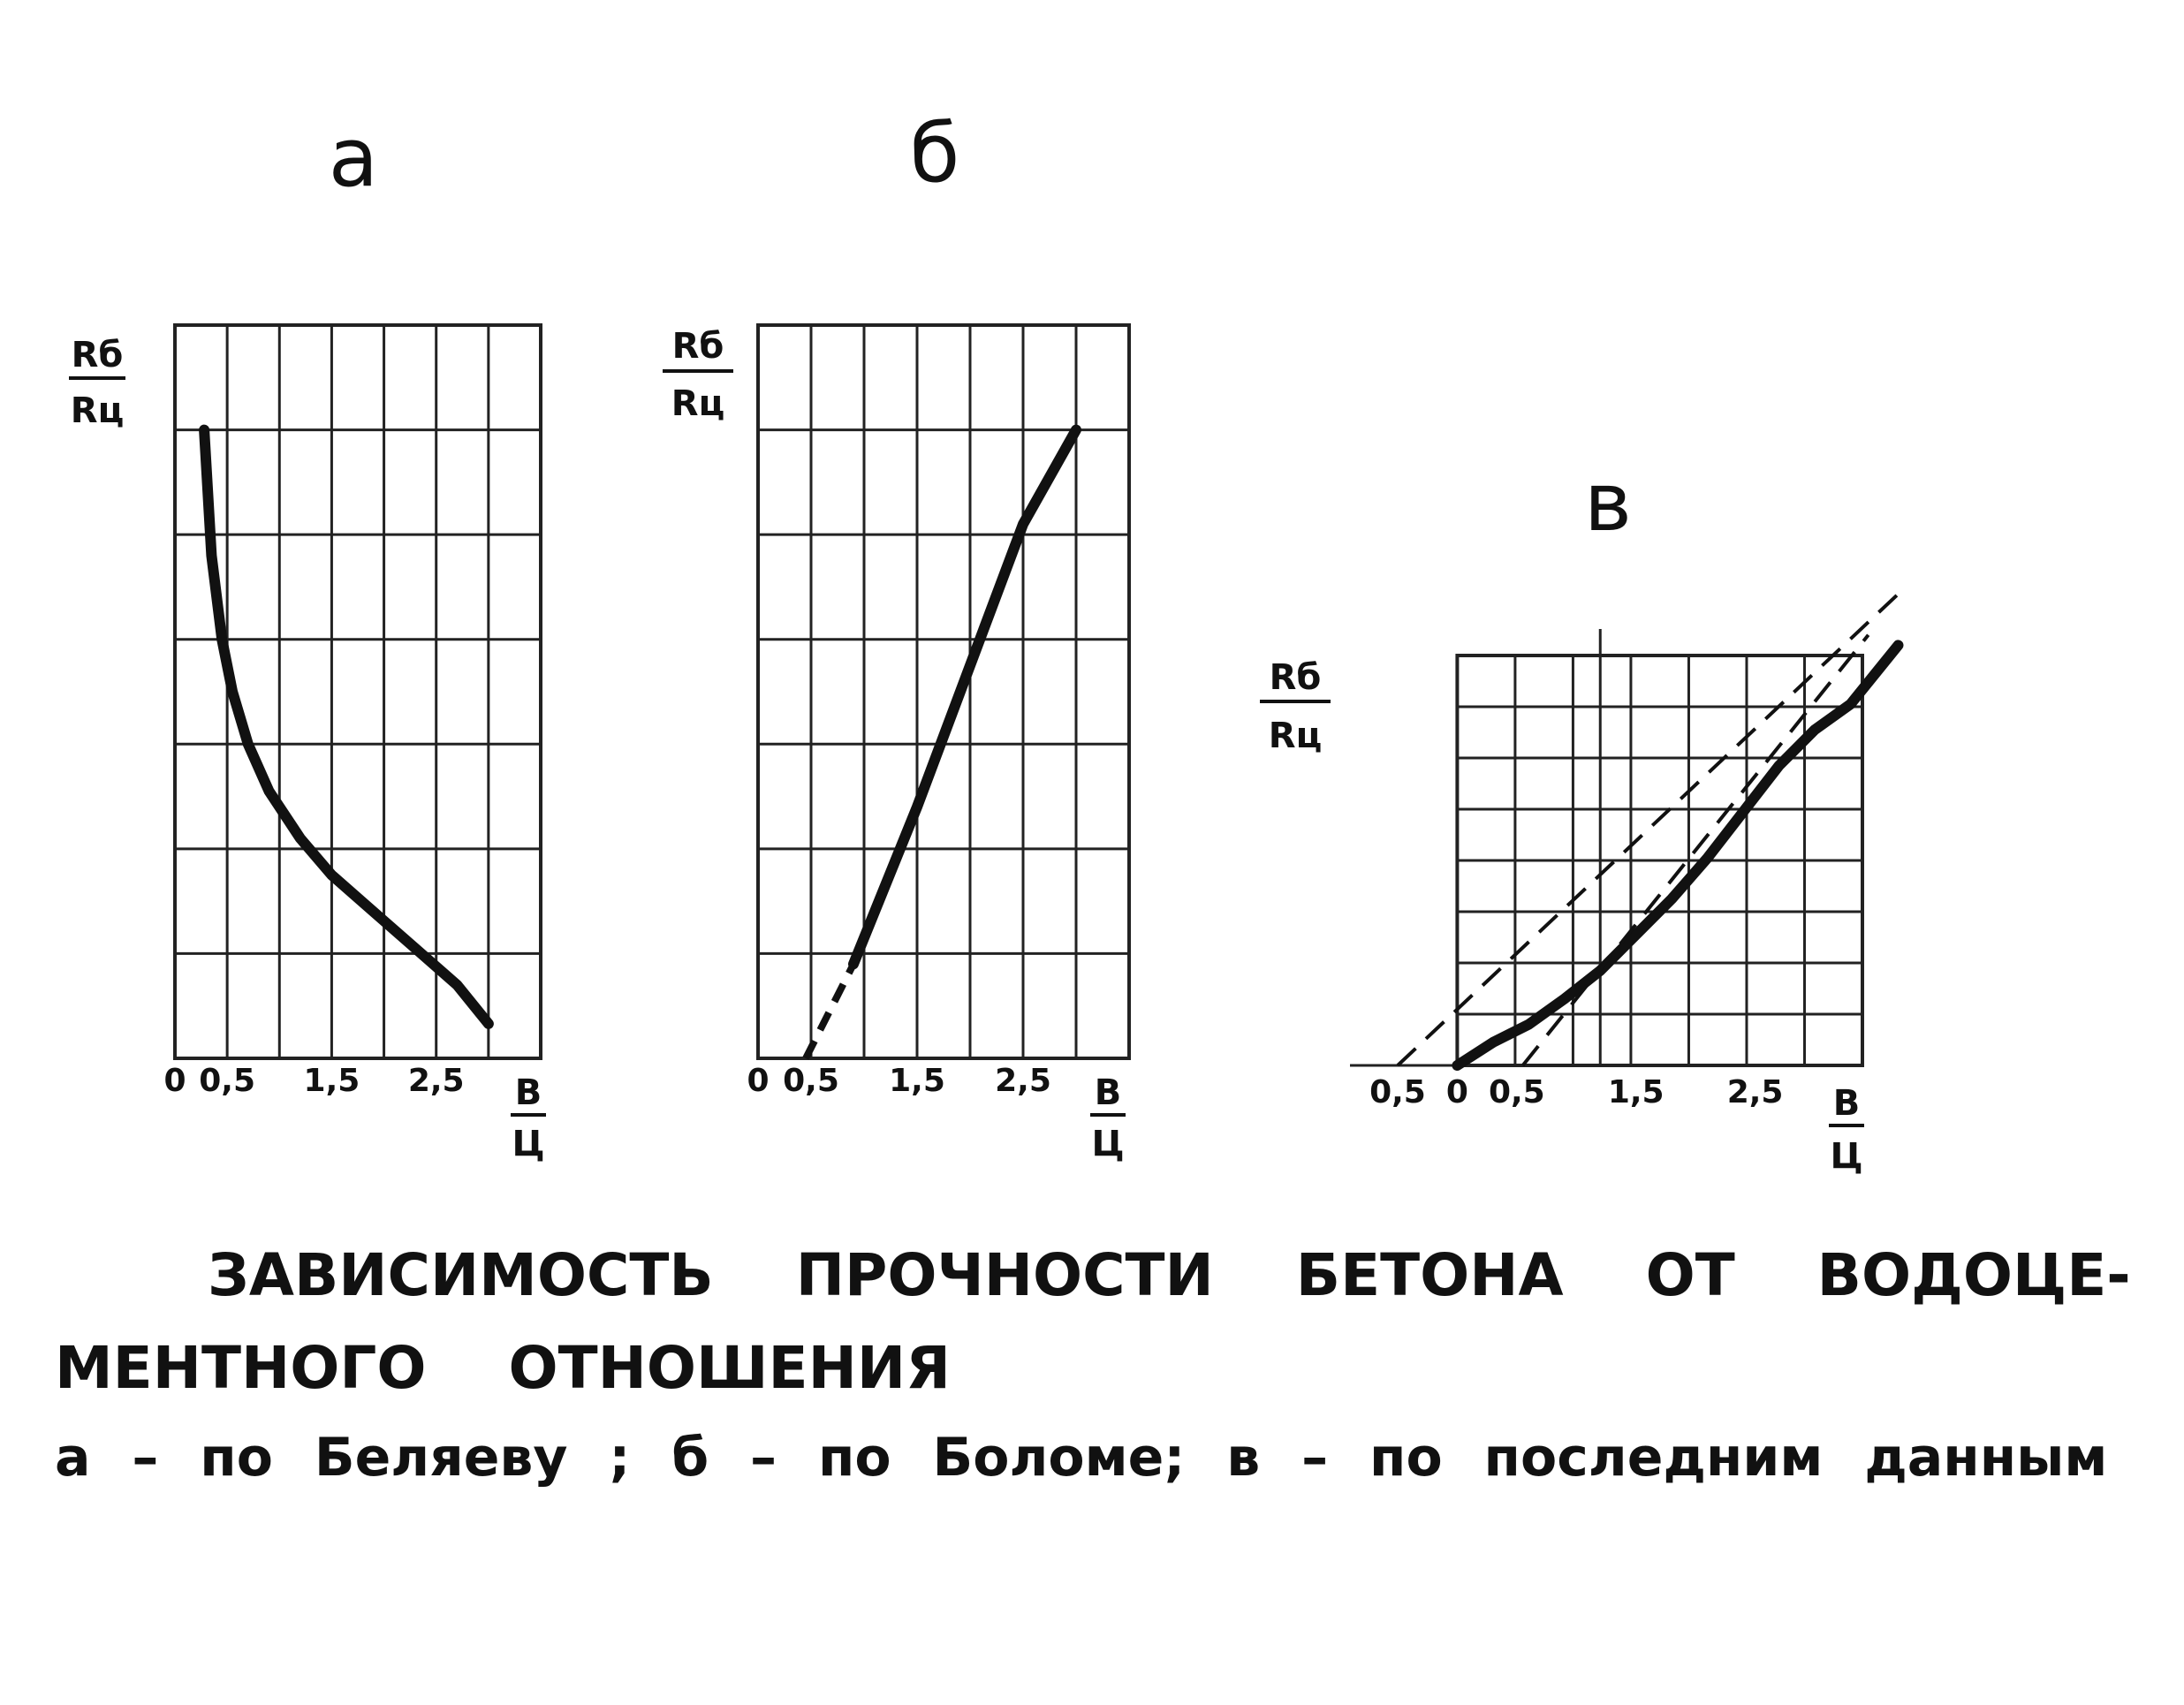  What do you see at coordinates (1847, 1130) in the screenshot?
I see `x-axis-label-c: В Ц` at bounding box center [1847, 1130].